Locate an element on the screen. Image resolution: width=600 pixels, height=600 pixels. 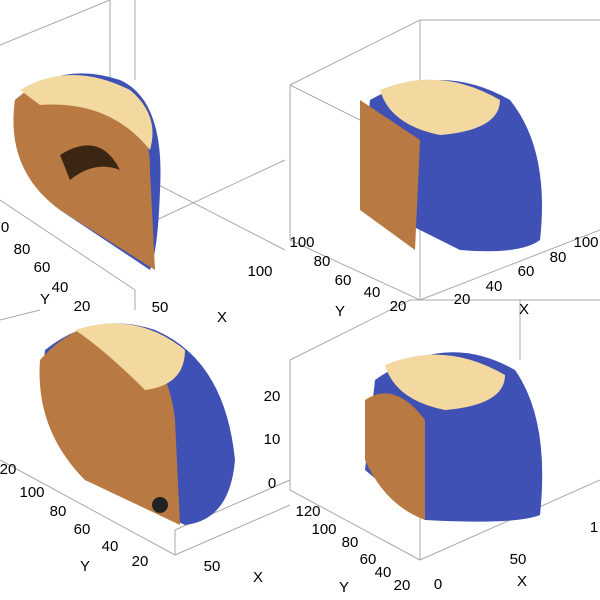
tick-label: 120 is located at coordinates (307, 511).